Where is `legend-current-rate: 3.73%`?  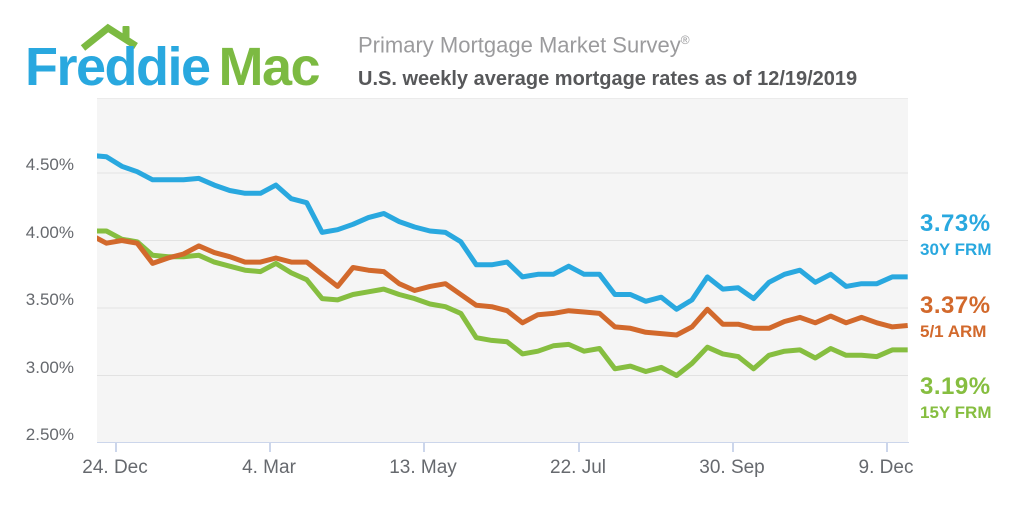
legend-current-rate: 3.73% is located at coordinates (955, 223).